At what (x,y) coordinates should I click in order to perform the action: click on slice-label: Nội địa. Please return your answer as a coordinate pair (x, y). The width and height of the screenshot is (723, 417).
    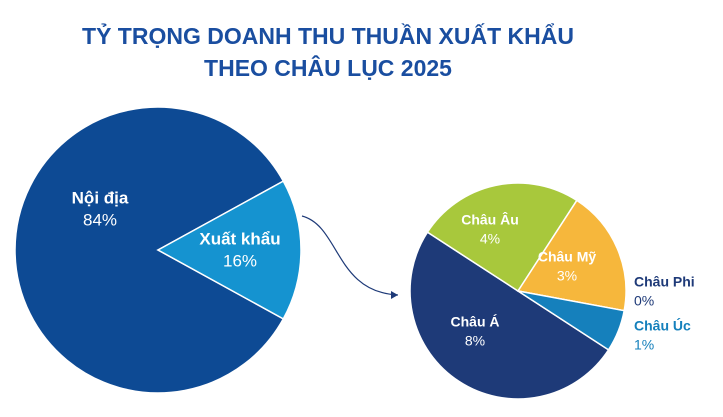
    Looking at the image, I should click on (100, 197).